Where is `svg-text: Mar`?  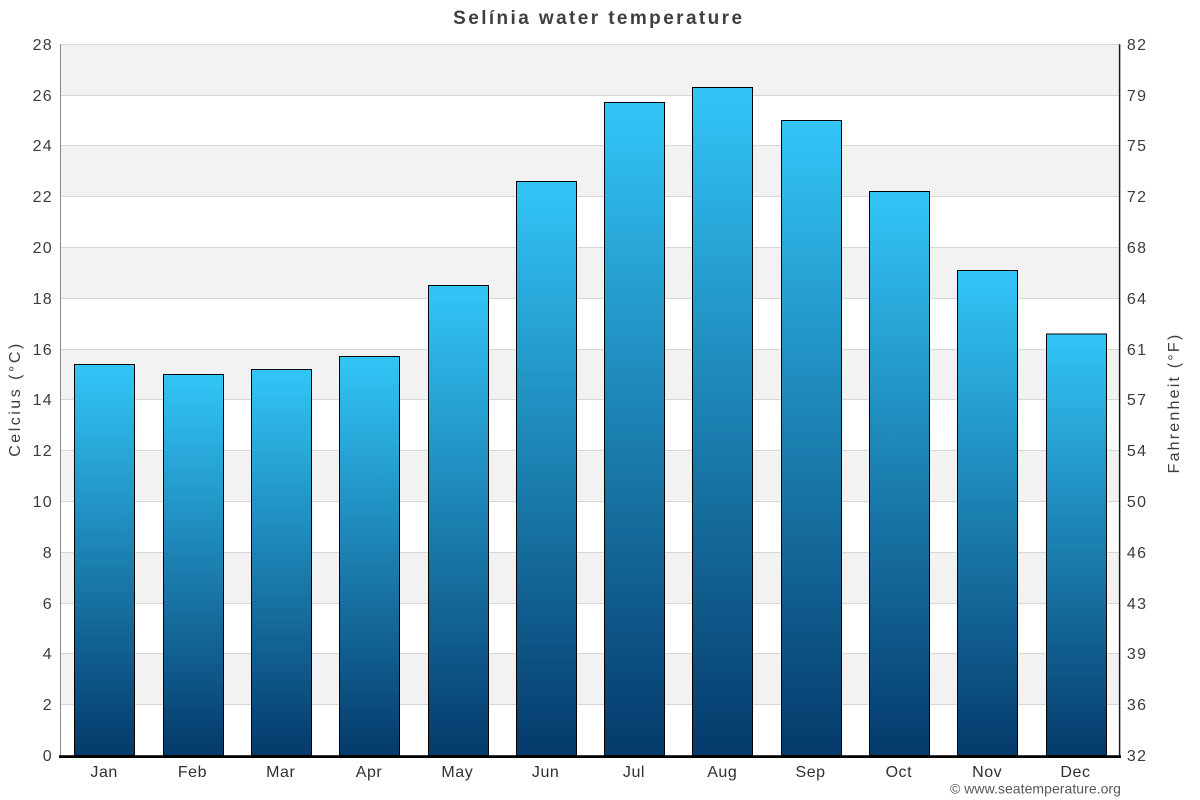 svg-text: Mar is located at coordinates (280, 772).